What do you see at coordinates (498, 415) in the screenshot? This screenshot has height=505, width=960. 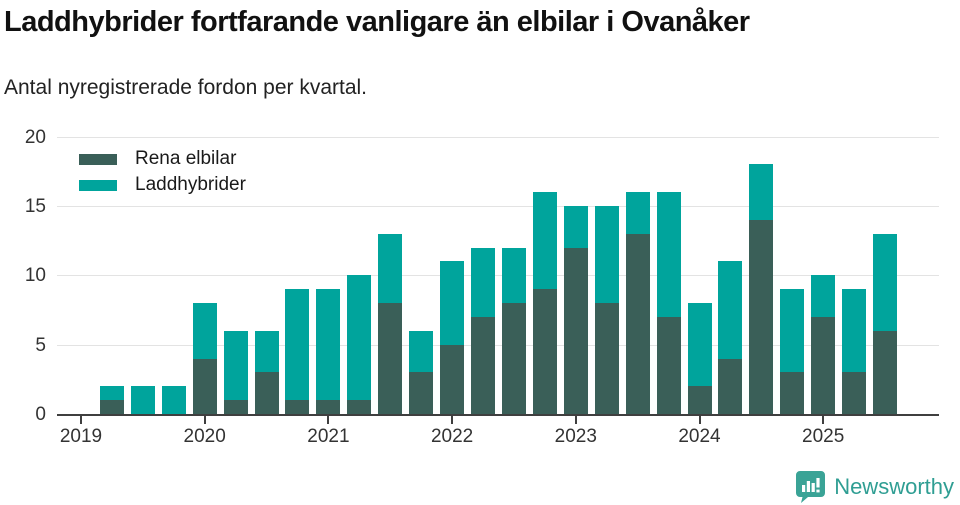 I see `x-axis-line` at bounding box center [498, 415].